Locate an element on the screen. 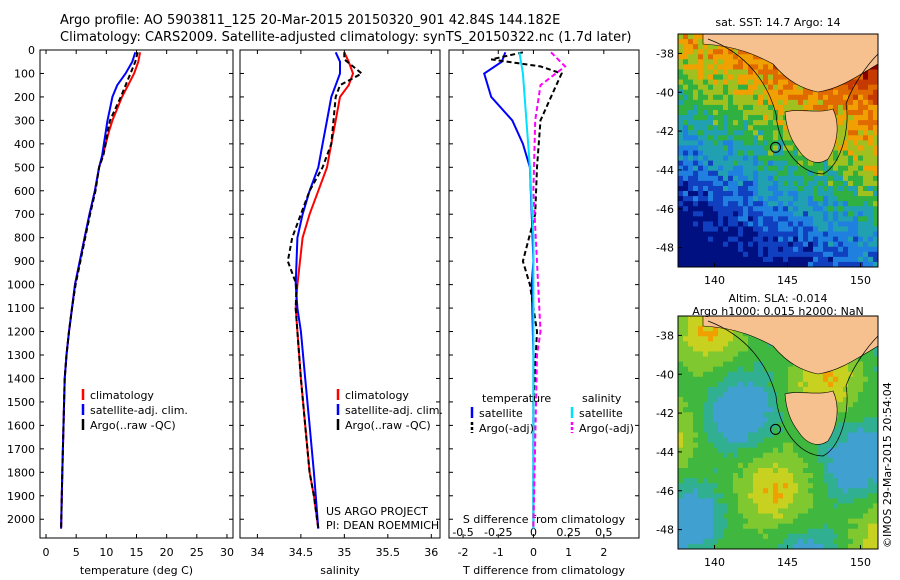 The width and height of the screenshot is (900, 580). legend-entry: climatology is located at coordinates (122, 395).